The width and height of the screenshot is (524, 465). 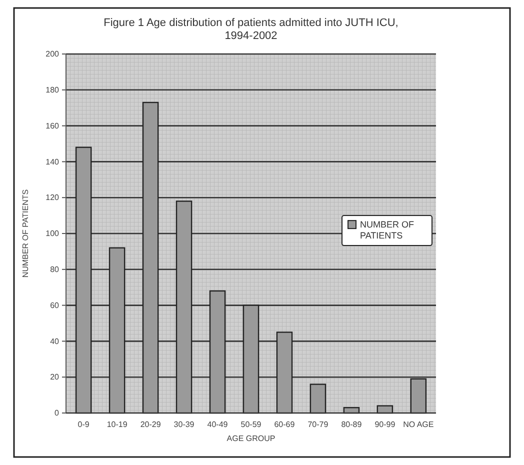 I want to click on x-tick-label: 40-49, so click(x=217, y=424).